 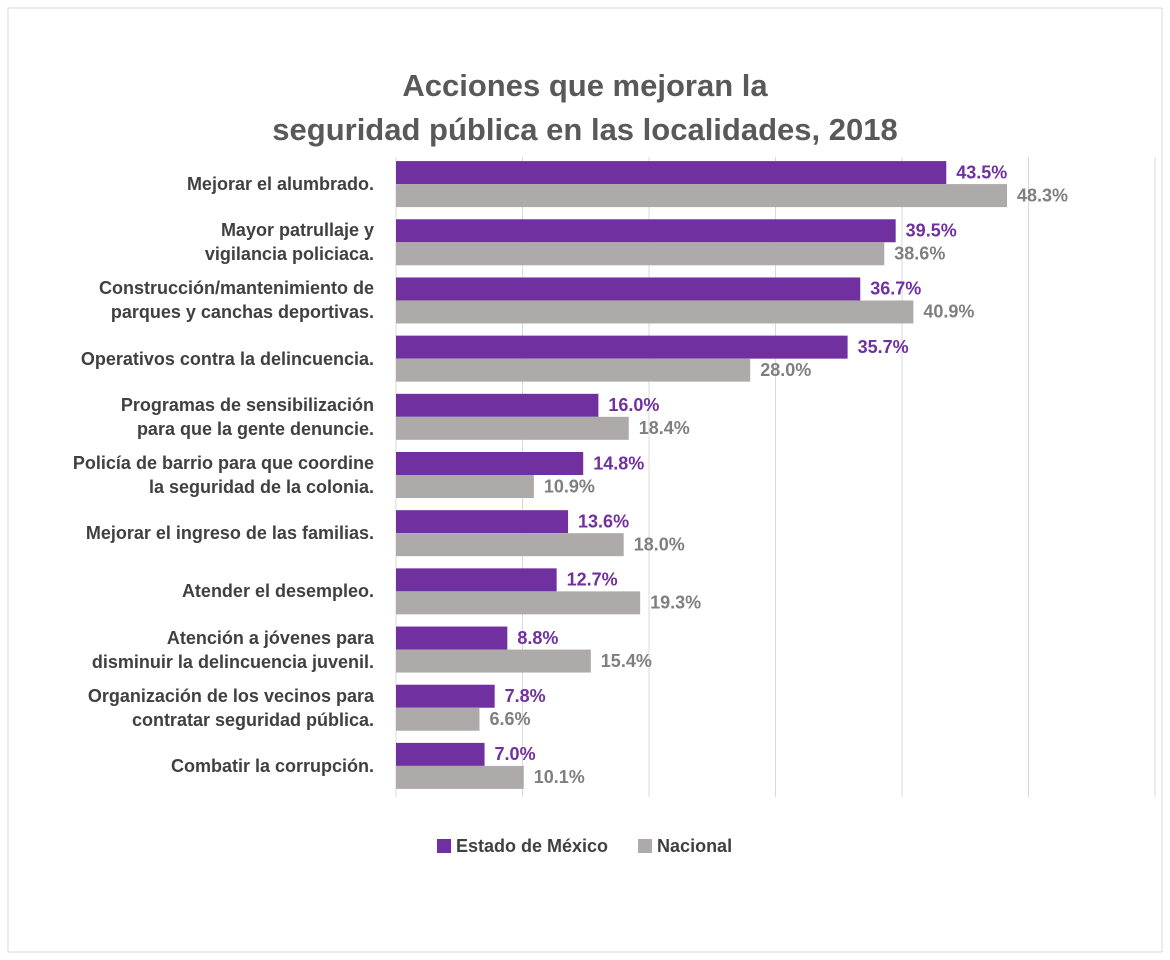 I want to click on value-label: 15.4%, so click(x=626, y=661).